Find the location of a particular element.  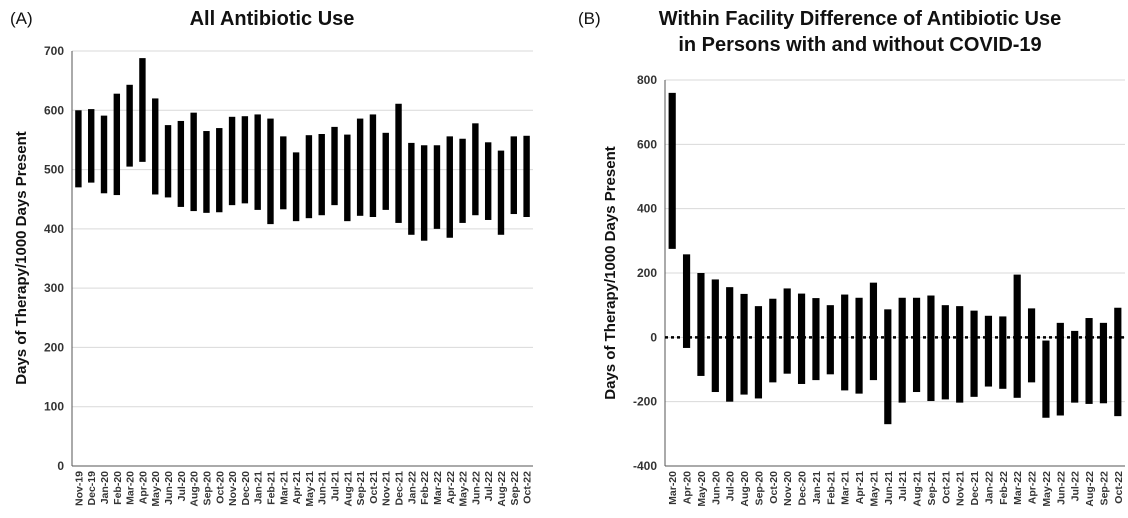

panel-b-y-ticks: -400 -200 0 200 400 600 800 is located at coordinates (645, 273).